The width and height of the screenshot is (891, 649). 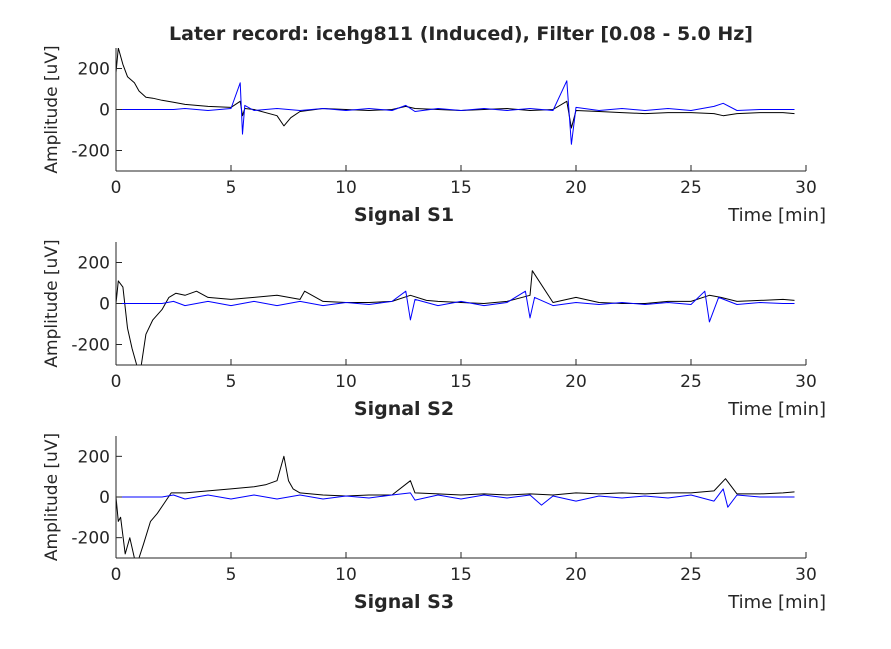 I want to click on x-axis-label: Signal S3, so click(x=404, y=602).